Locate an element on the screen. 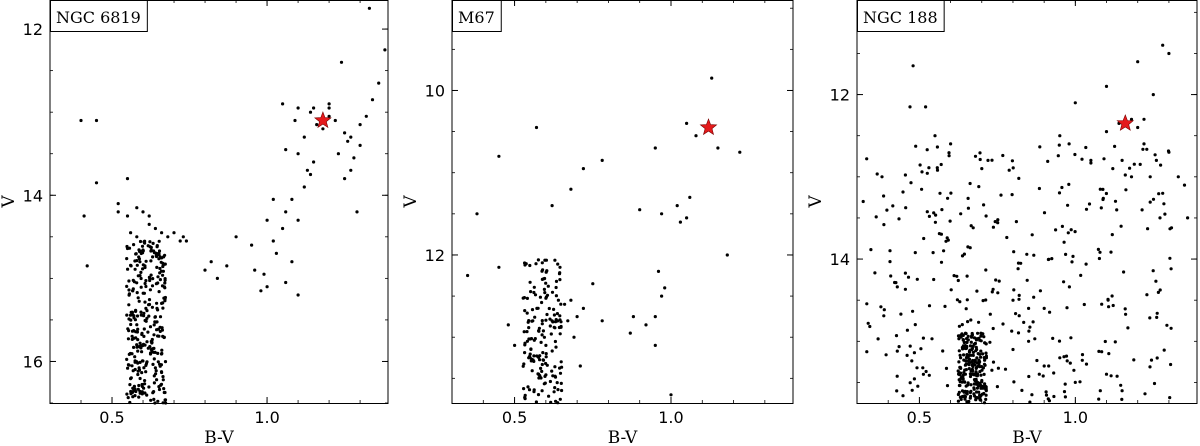 This screenshot has width=1200, height=446. panel-title-box: NGC 6819 is located at coordinates (99, 16).